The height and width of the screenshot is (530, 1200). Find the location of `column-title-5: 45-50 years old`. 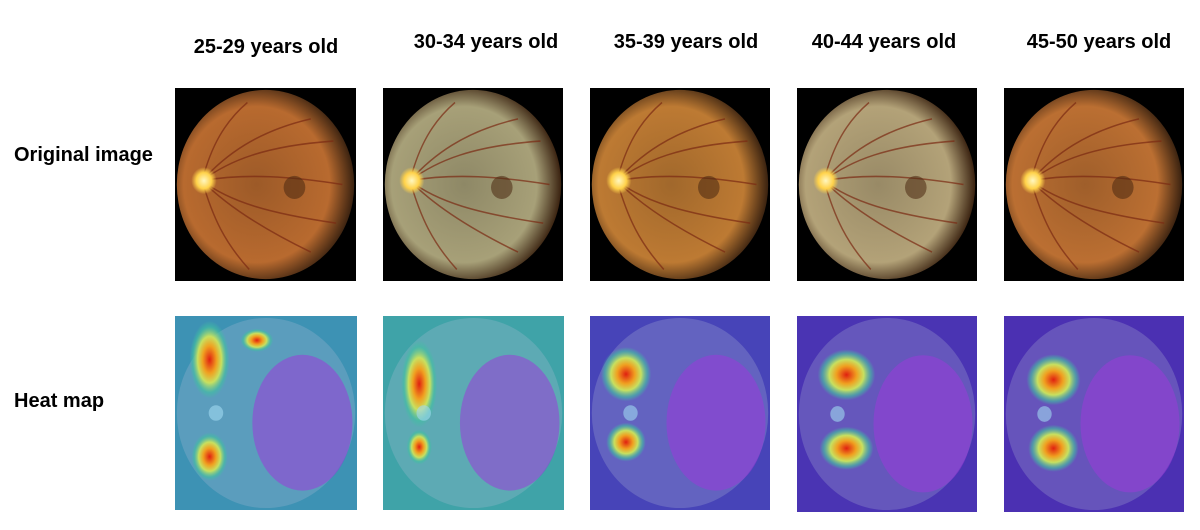

column-title-5: 45-50 years old is located at coordinates (1099, 42).